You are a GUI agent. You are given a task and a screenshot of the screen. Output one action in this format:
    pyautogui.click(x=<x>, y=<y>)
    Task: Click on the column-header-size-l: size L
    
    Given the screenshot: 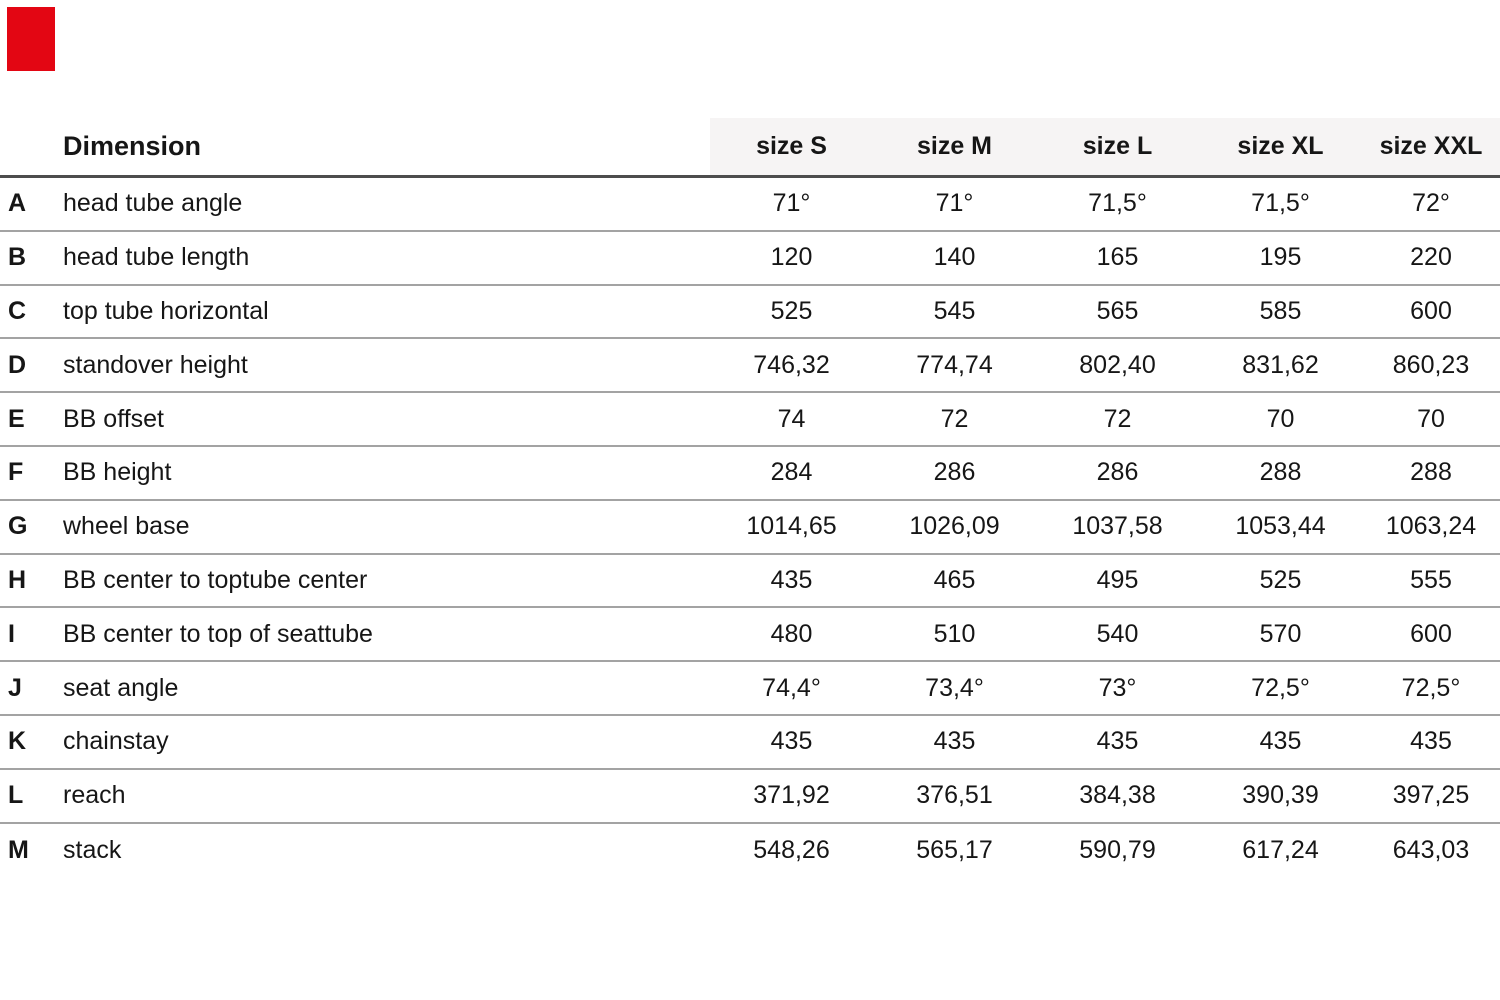 What is the action you would take?
    pyautogui.click(x=1117, y=146)
    